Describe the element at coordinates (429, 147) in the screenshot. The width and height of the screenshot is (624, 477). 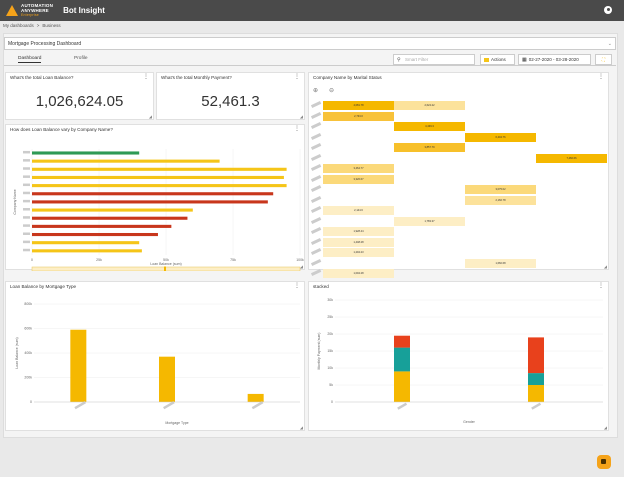
I see `heatmap-cell: 3,857.79` at that location.